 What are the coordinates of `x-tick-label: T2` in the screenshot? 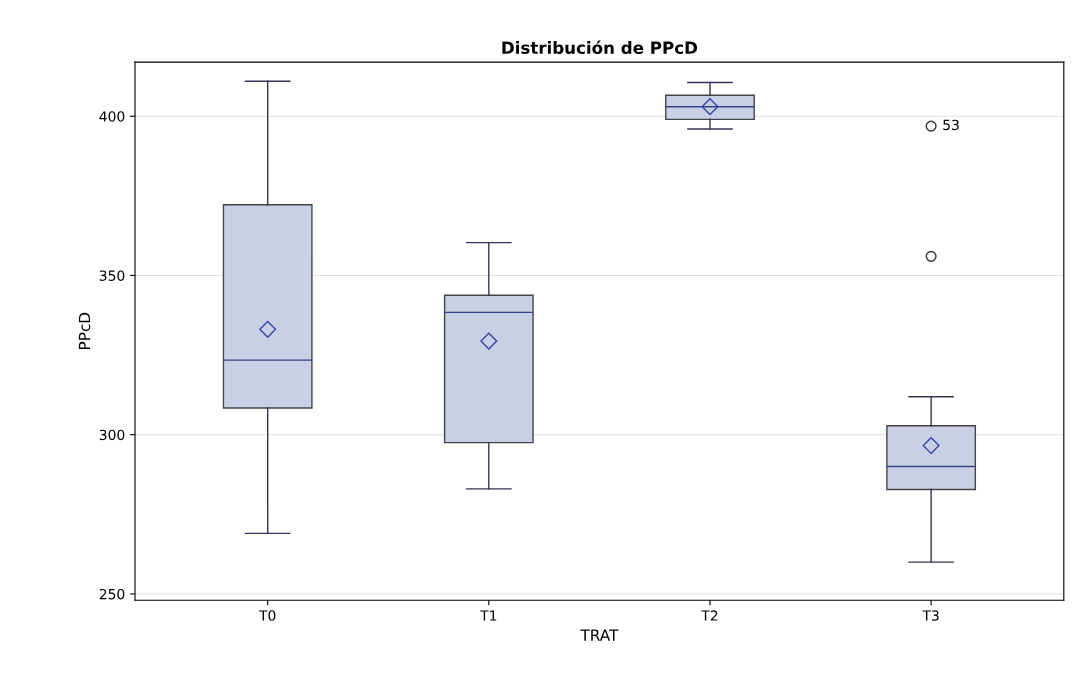 It's located at (709, 615).